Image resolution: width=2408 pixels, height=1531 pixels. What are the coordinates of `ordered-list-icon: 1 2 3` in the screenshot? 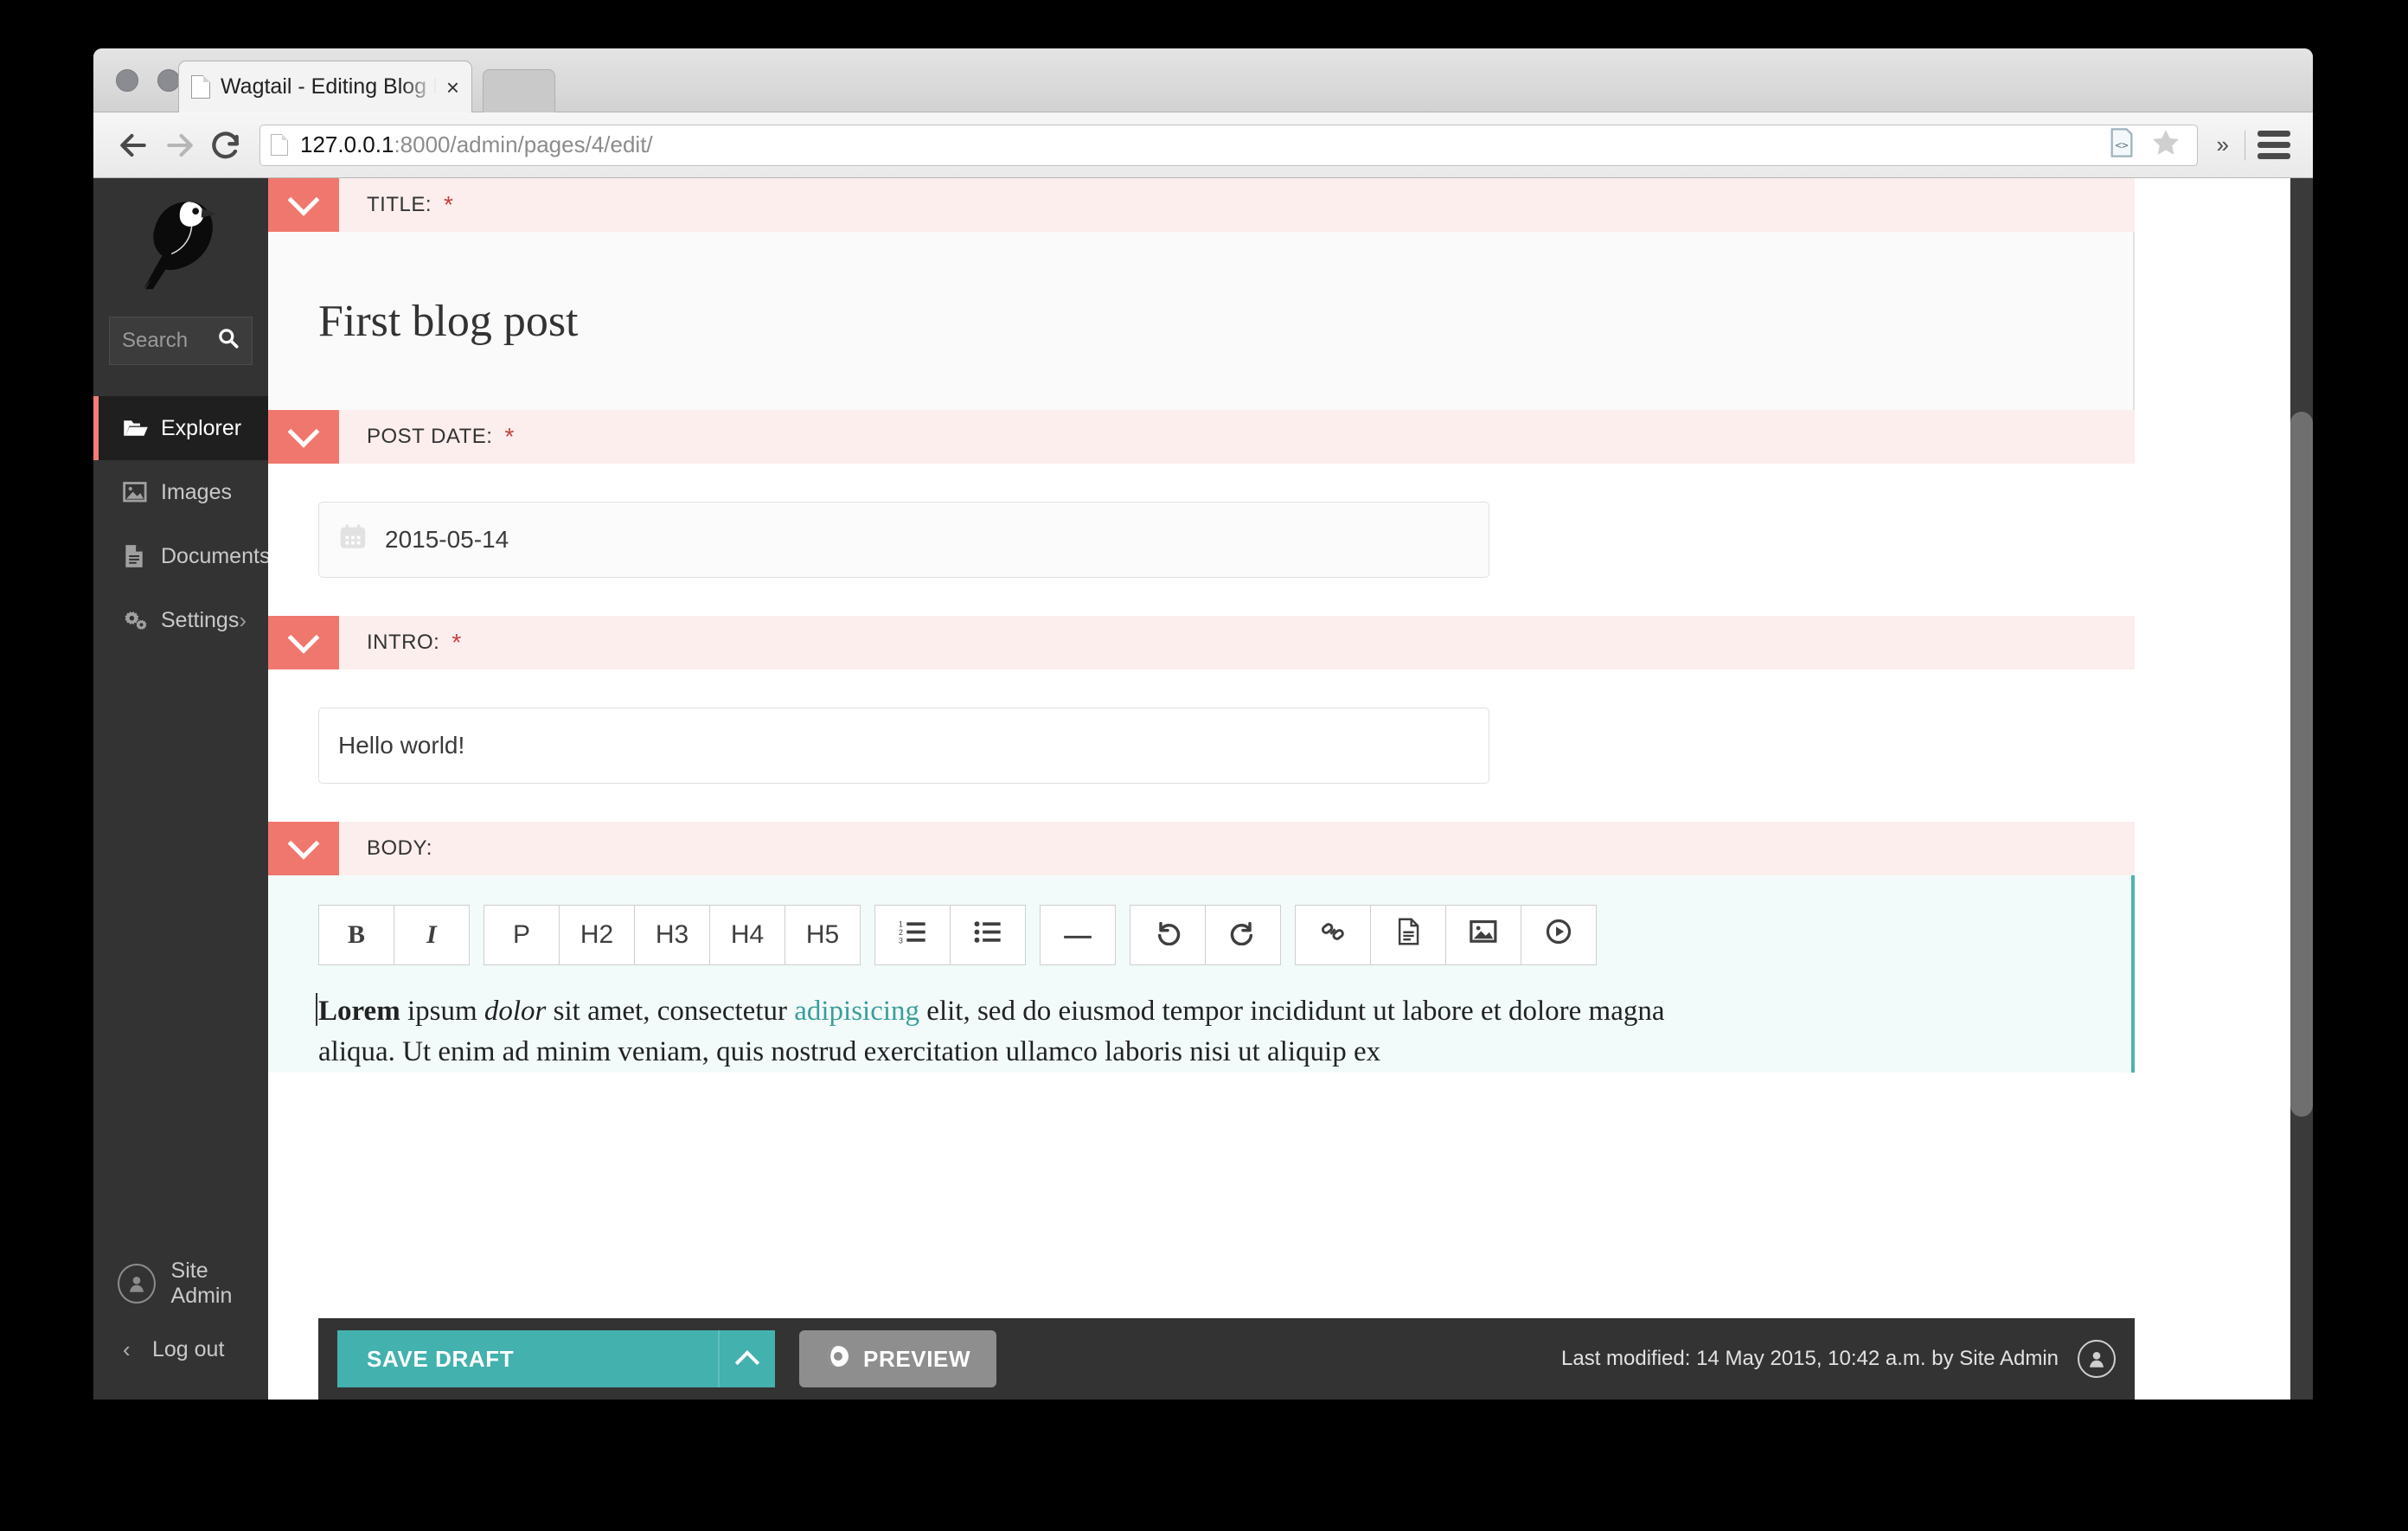 It's located at (912, 935).